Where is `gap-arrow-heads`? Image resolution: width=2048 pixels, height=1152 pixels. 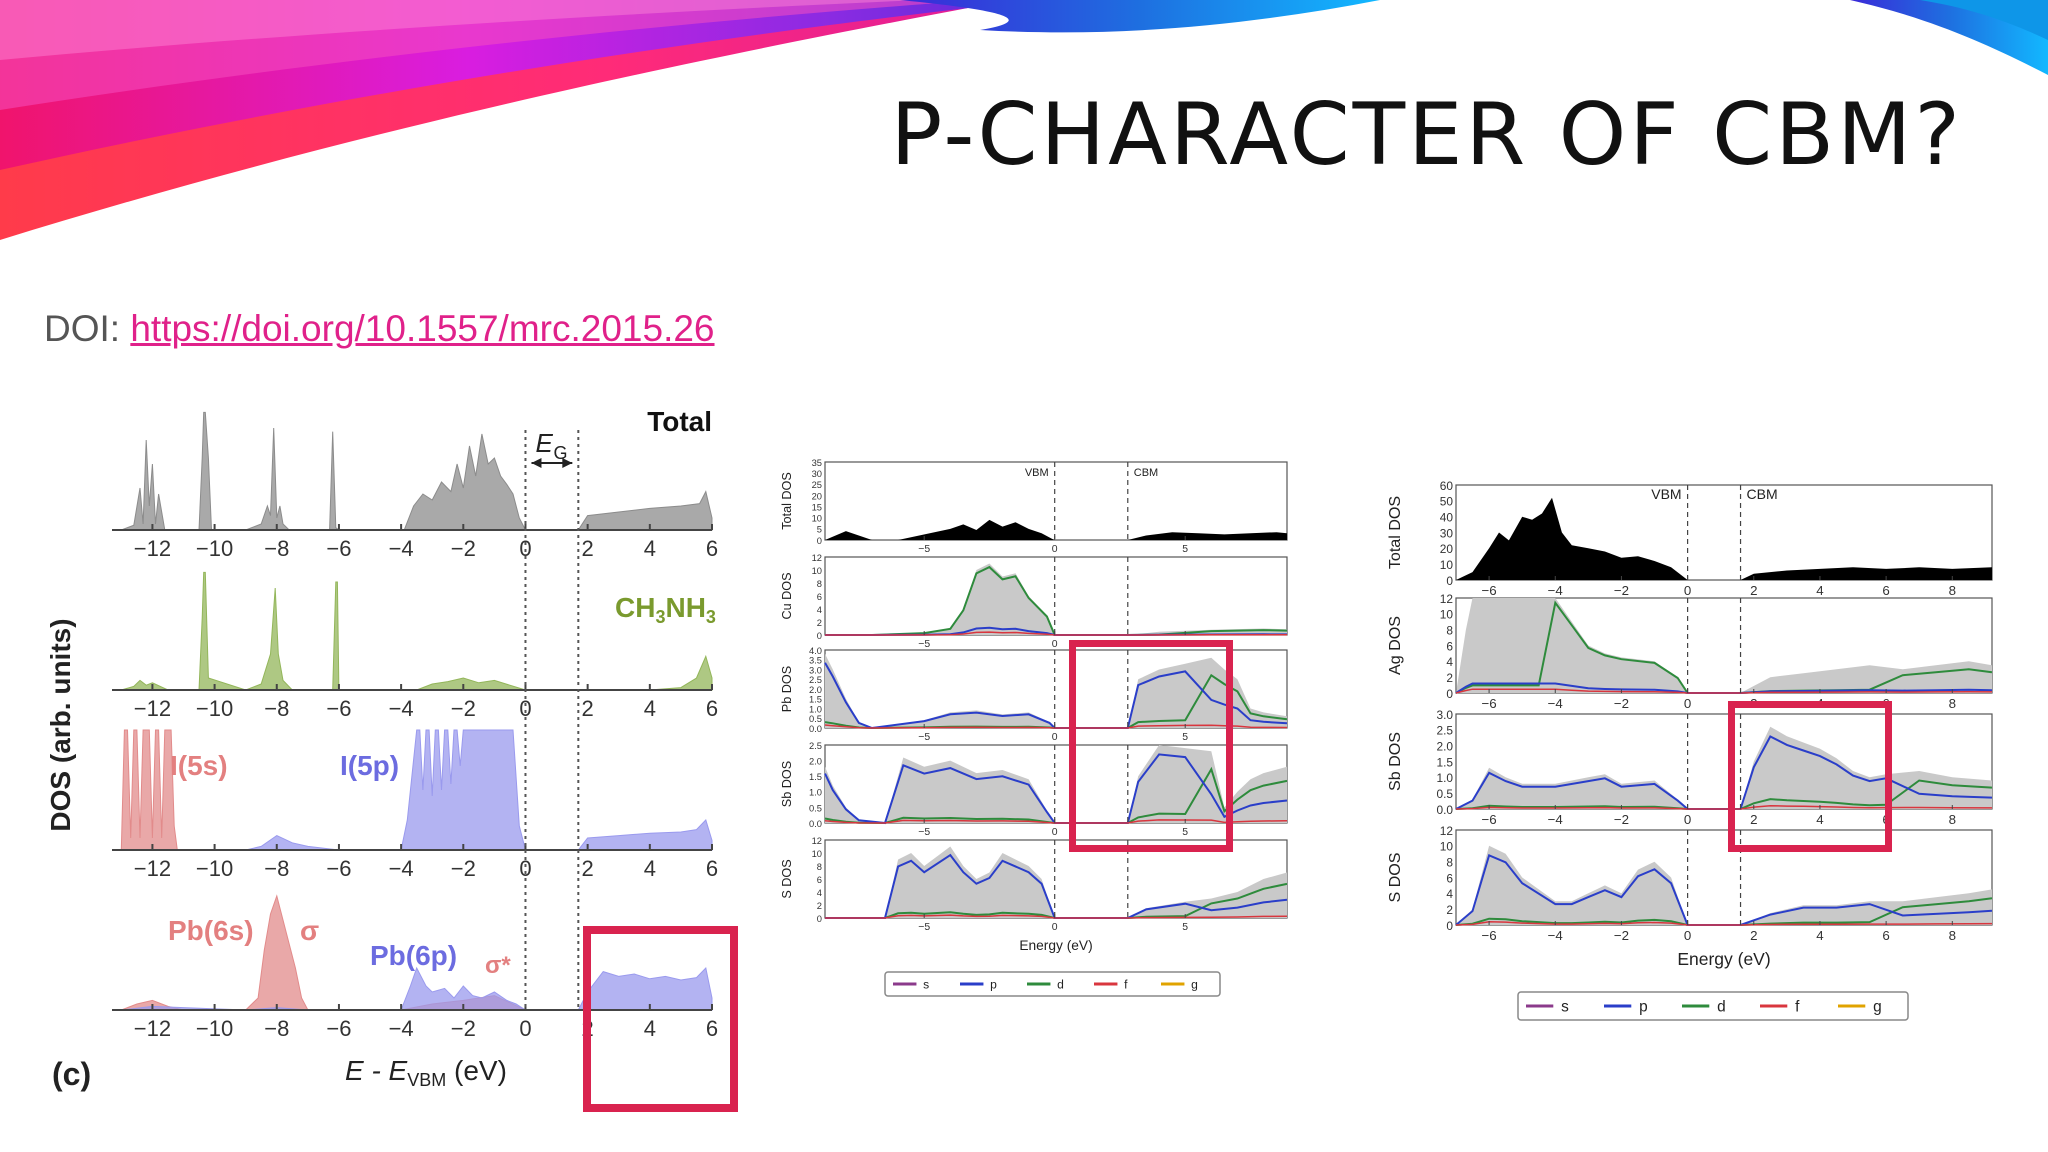 gap-arrow-heads is located at coordinates (552, 463).